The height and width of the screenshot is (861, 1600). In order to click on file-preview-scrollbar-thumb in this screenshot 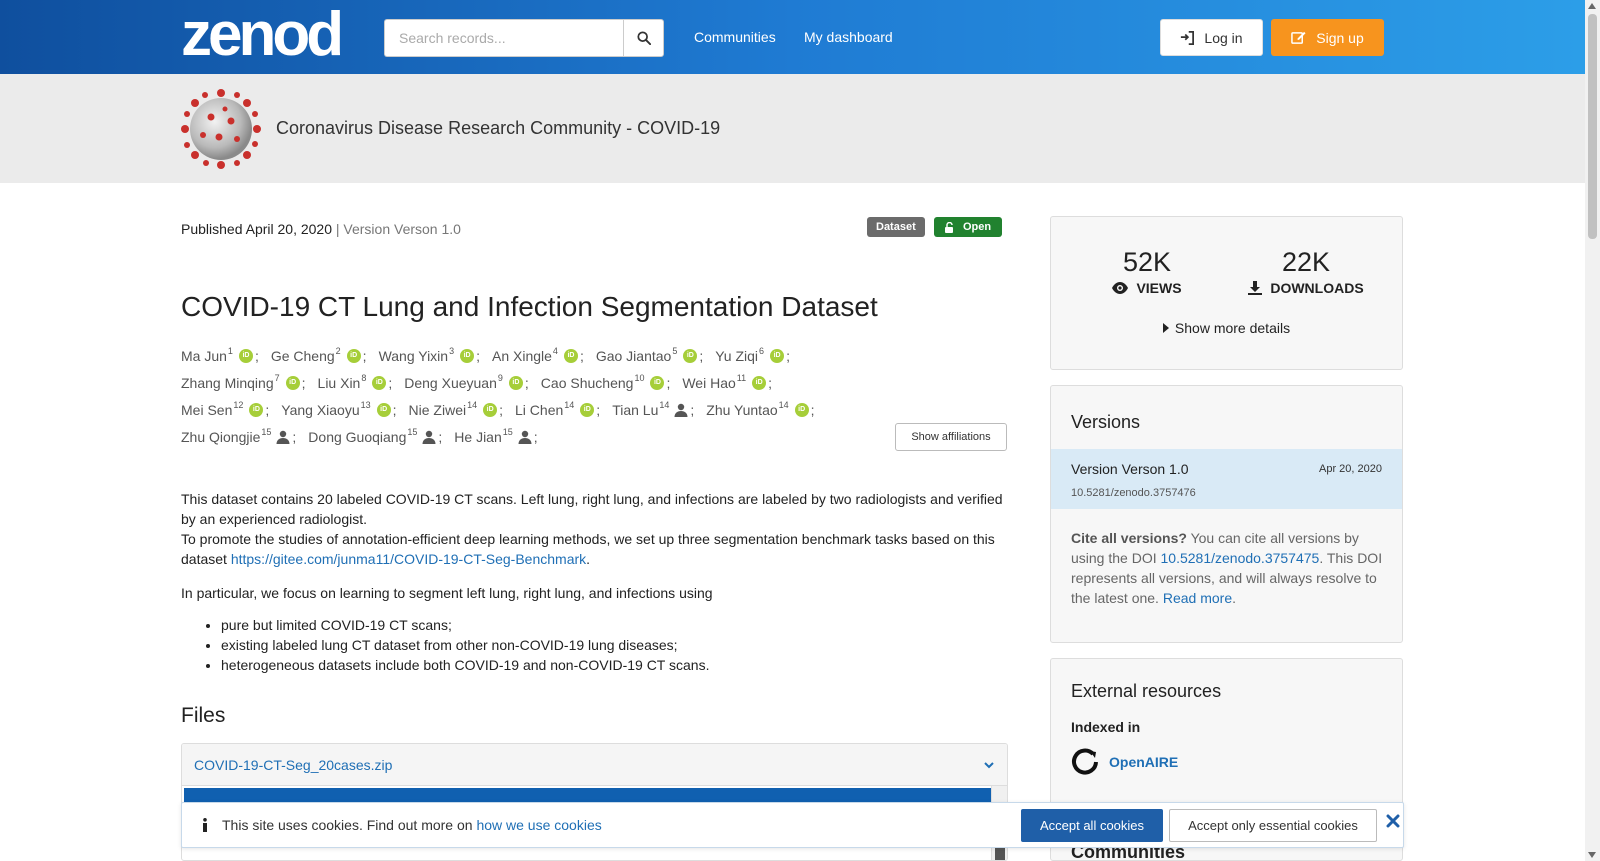, I will do `click(1000, 852)`.